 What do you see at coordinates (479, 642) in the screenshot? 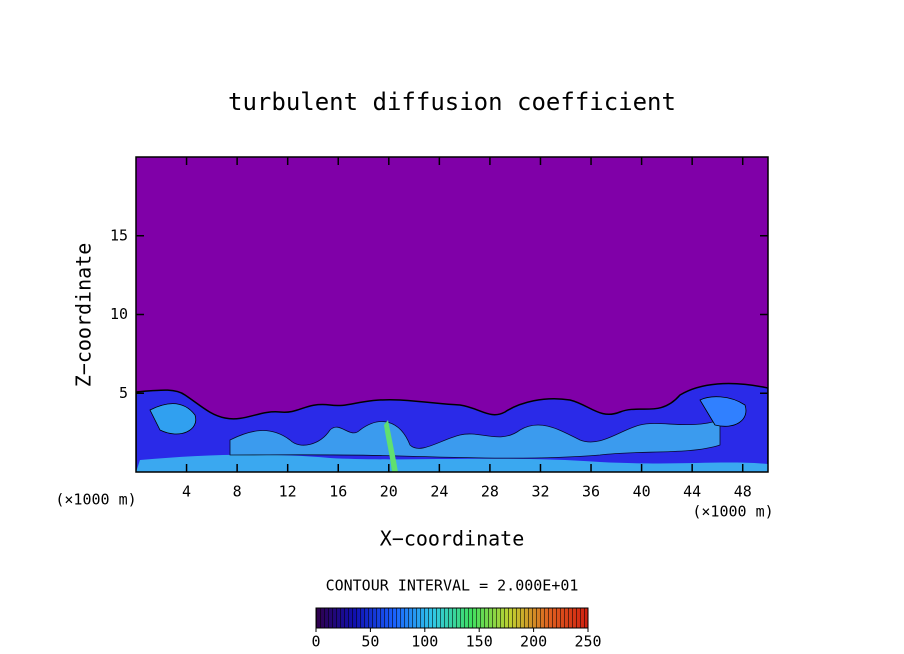
I see `colorbar-tick-label: 150` at bounding box center [479, 642].